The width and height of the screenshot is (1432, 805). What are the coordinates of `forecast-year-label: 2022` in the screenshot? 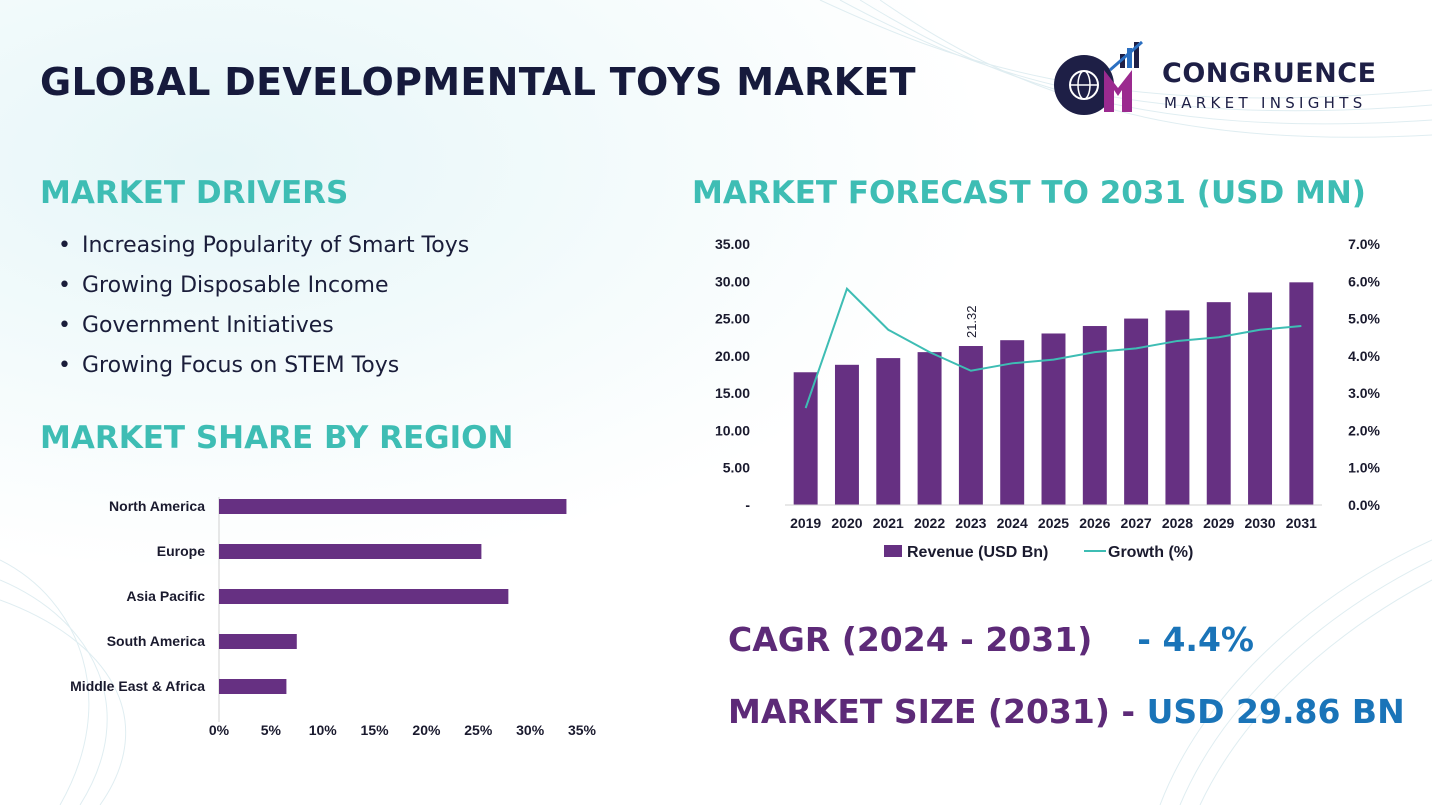 It's located at (929, 523).